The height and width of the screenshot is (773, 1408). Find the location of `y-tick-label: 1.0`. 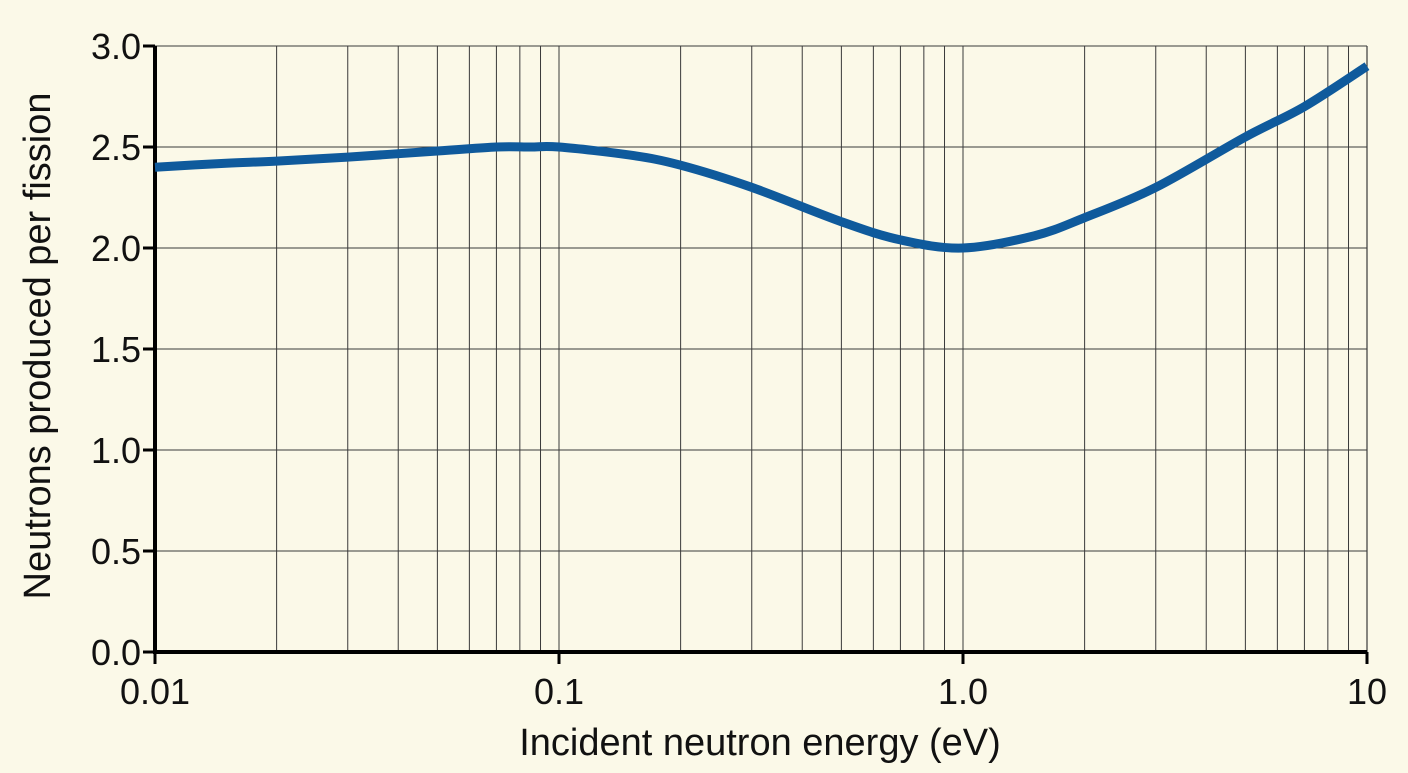

y-tick-label: 1.0 is located at coordinates (116, 450).